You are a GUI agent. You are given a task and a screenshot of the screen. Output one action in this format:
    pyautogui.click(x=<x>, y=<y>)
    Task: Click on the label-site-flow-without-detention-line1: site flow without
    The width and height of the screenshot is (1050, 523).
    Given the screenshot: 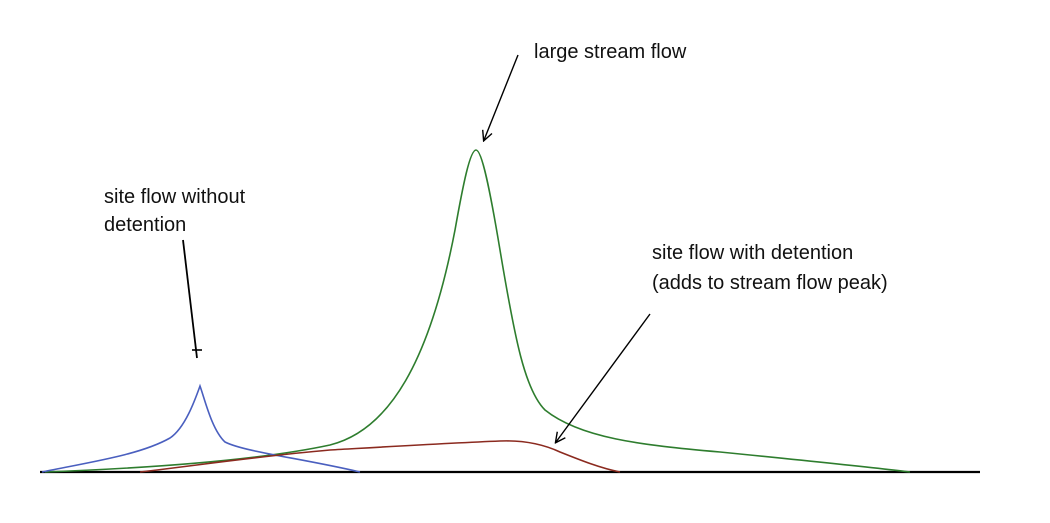 What is the action you would take?
    pyautogui.click(x=175, y=197)
    